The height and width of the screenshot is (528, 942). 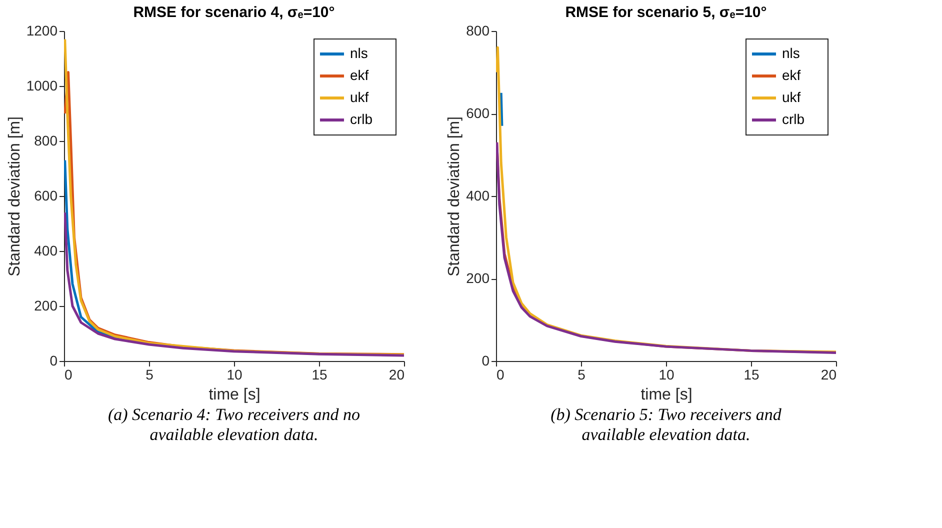 What do you see at coordinates (234, 12) in the screenshot?
I see `chart-title: RMSE for scenario 4, σₑ=10°` at bounding box center [234, 12].